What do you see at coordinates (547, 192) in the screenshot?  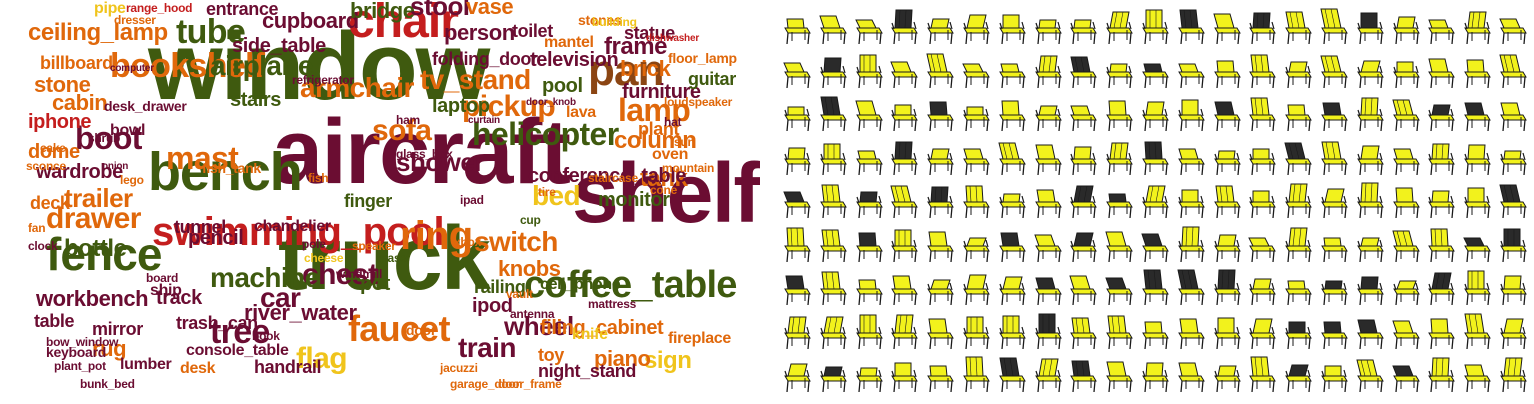 I see `cloud-word-tire: tire` at bounding box center [547, 192].